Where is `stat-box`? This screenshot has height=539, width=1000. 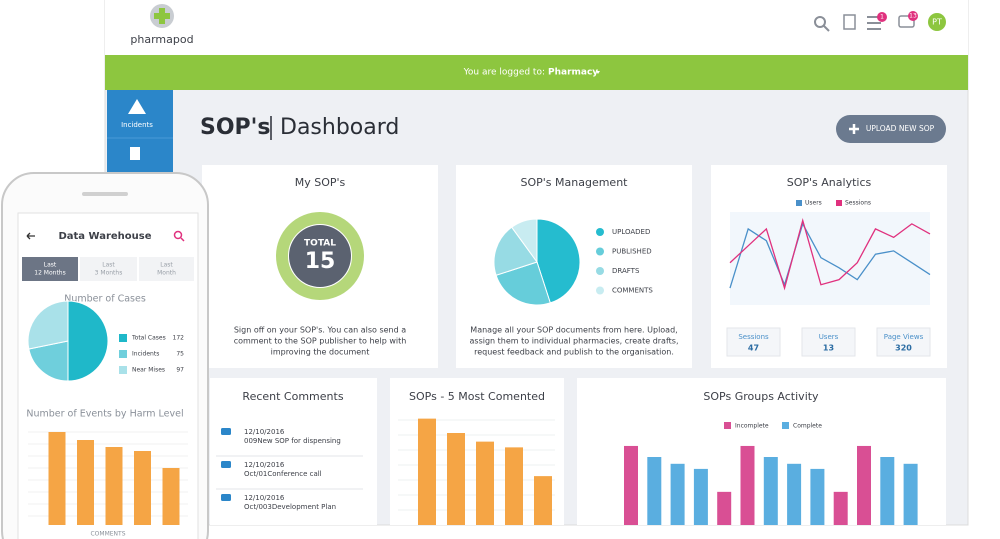 stat-box is located at coordinates (828, 342).